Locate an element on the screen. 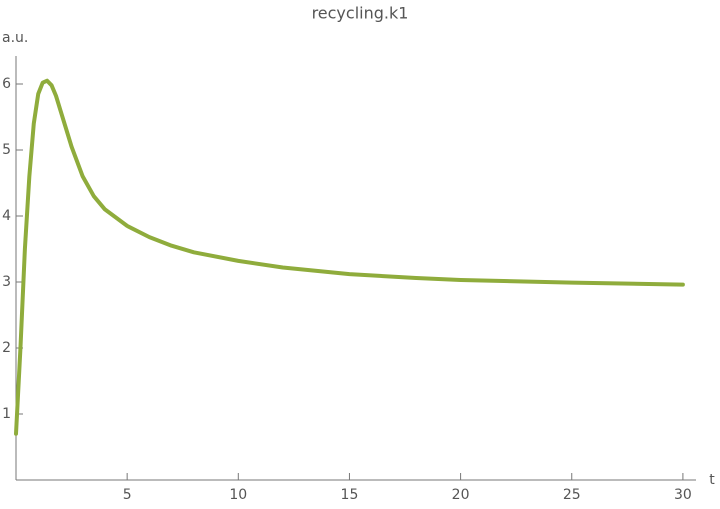 The width and height of the screenshot is (720, 509). y-axis-label: a.u. is located at coordinates (15, 38).